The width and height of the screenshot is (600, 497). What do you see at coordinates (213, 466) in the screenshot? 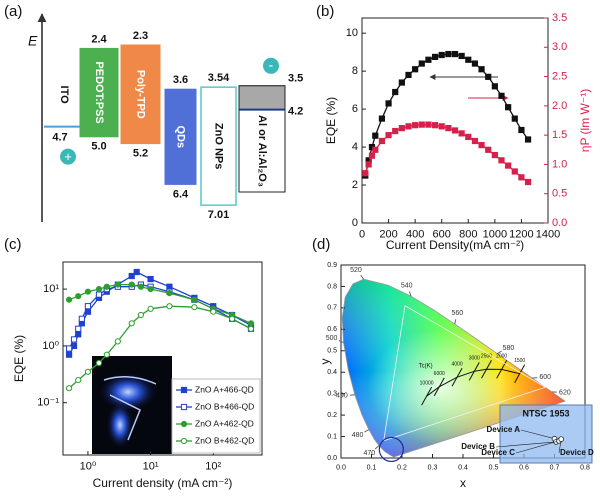
I see `x-tick-label: 10²` at bounding box center [213, 466].